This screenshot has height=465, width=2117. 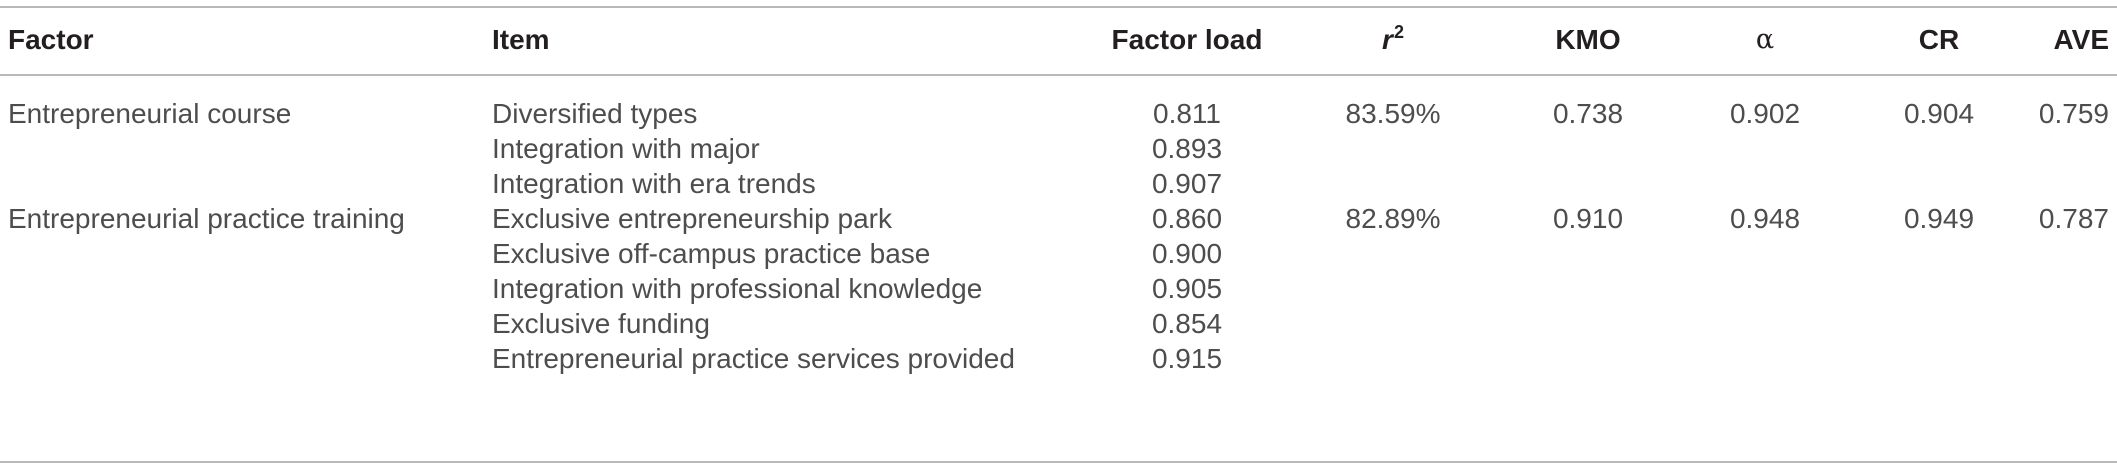 I want to click on cell-factor: Entrepreneurial practice training, so click(x=206, y=218).